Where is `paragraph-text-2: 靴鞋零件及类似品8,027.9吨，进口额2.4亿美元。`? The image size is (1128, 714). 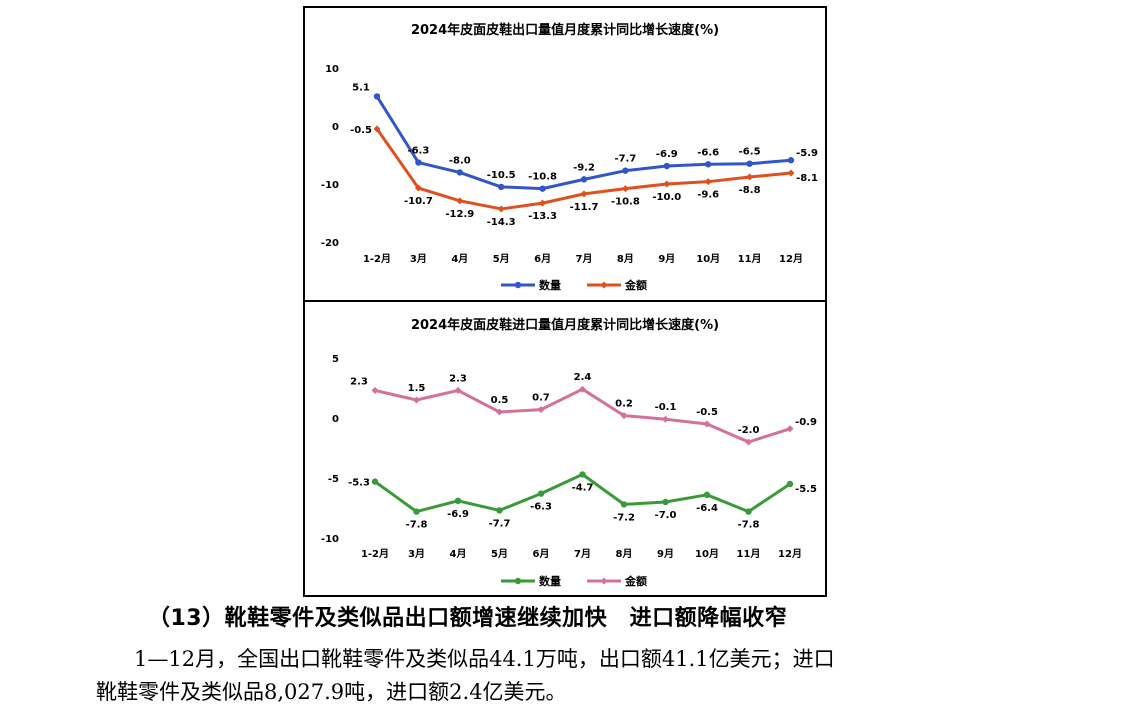 paragraph-text-2: 靴鞋零件及类似品8,027.9吨，进口额2.4亿美元。 is located at coordinates (331, 692).